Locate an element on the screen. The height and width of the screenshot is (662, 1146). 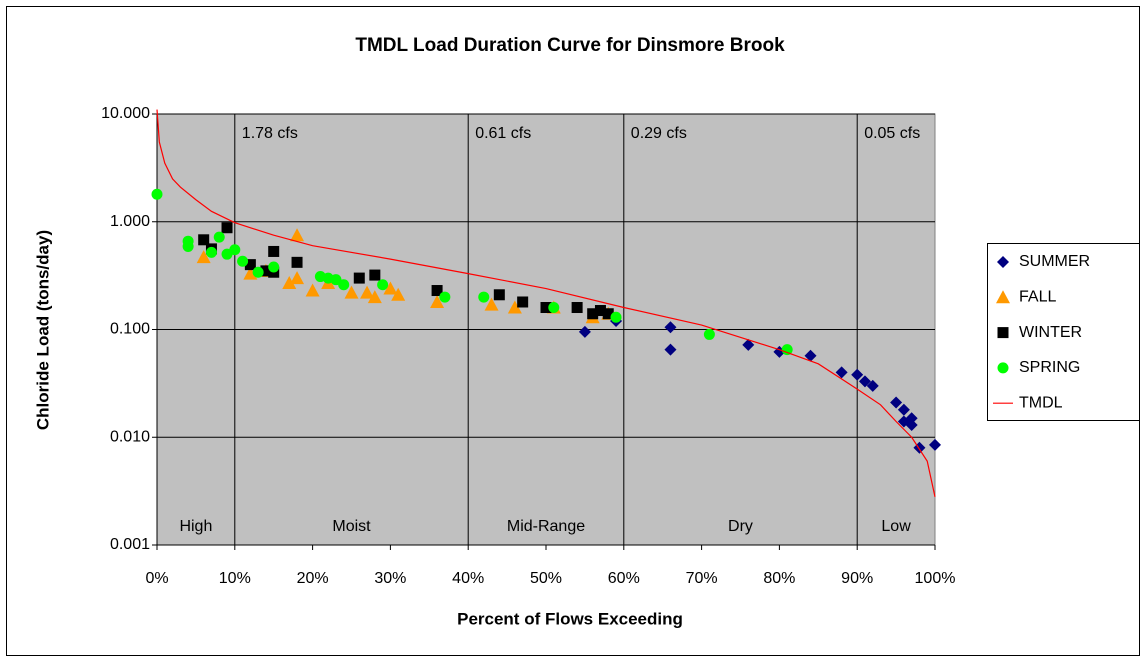
x-tick-label: 70% is located at coordinates (702, 578).